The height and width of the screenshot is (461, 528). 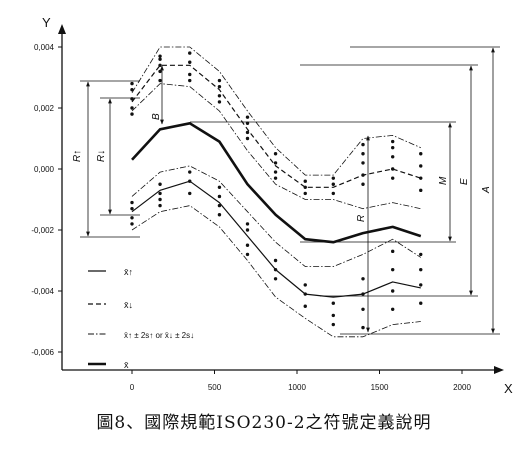 What do you see at coordinates (297, 387) in the screenshot?
I see `x-tick-label: 1000` at bounding box center [297, 387].